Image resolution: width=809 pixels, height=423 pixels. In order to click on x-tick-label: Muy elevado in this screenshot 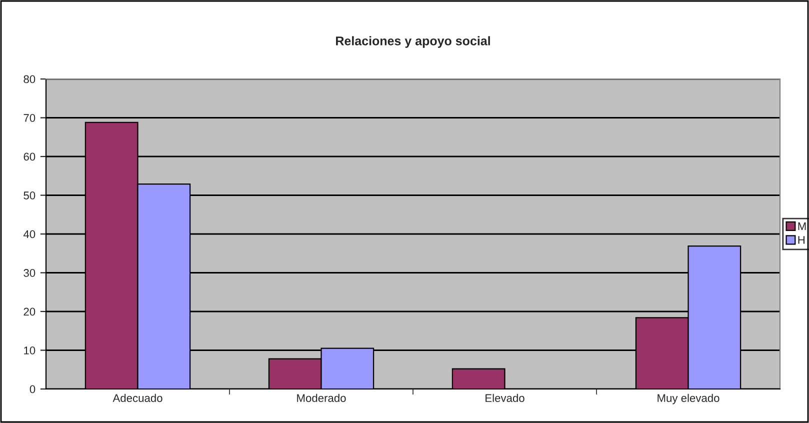, I will do `click(689, 399)`.